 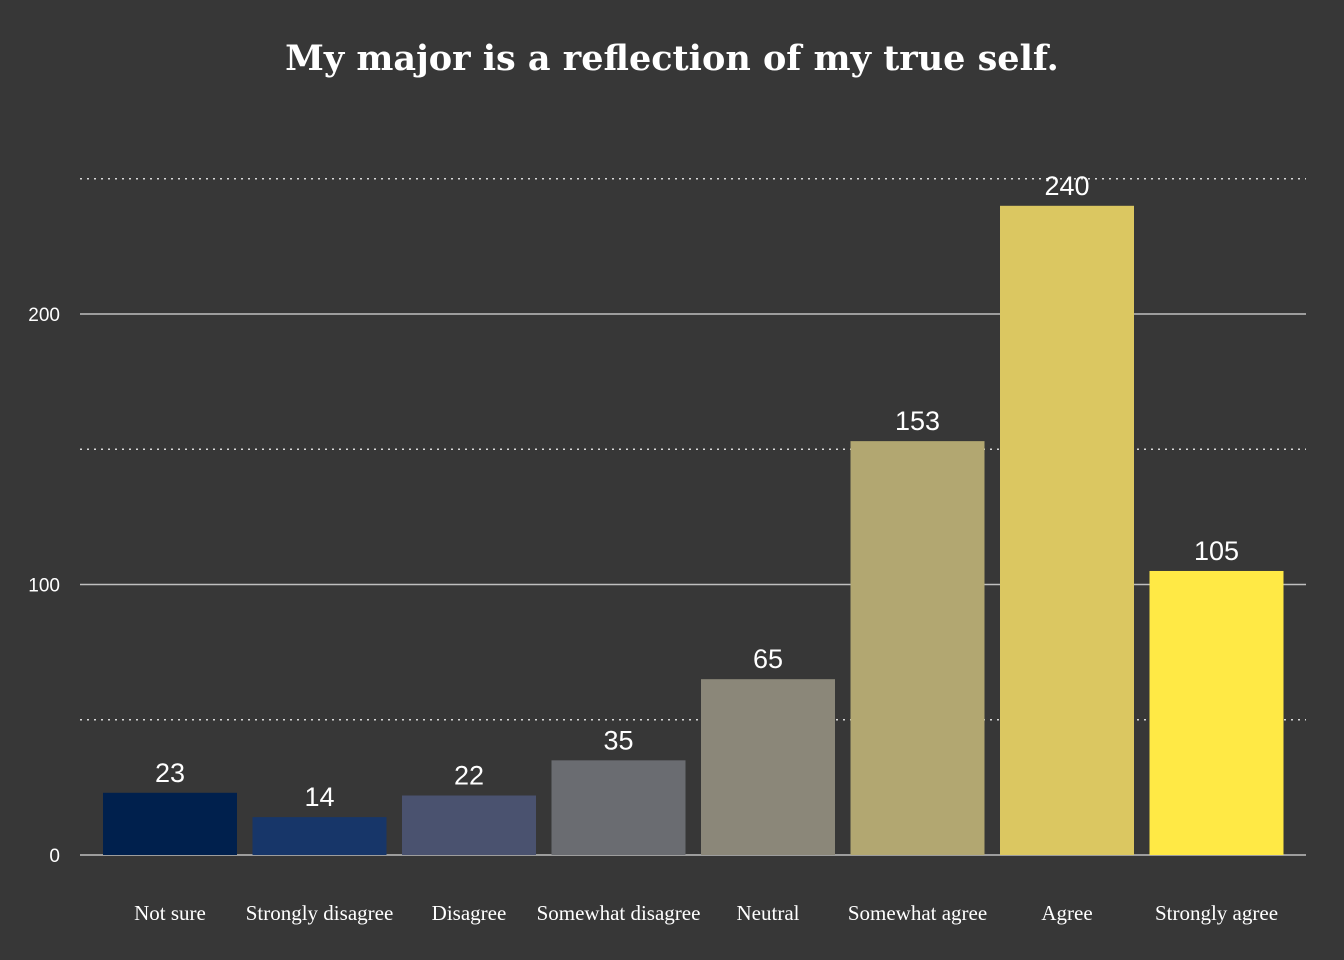 I want to click on value-label-3: 35, so click(x=618, y=740).